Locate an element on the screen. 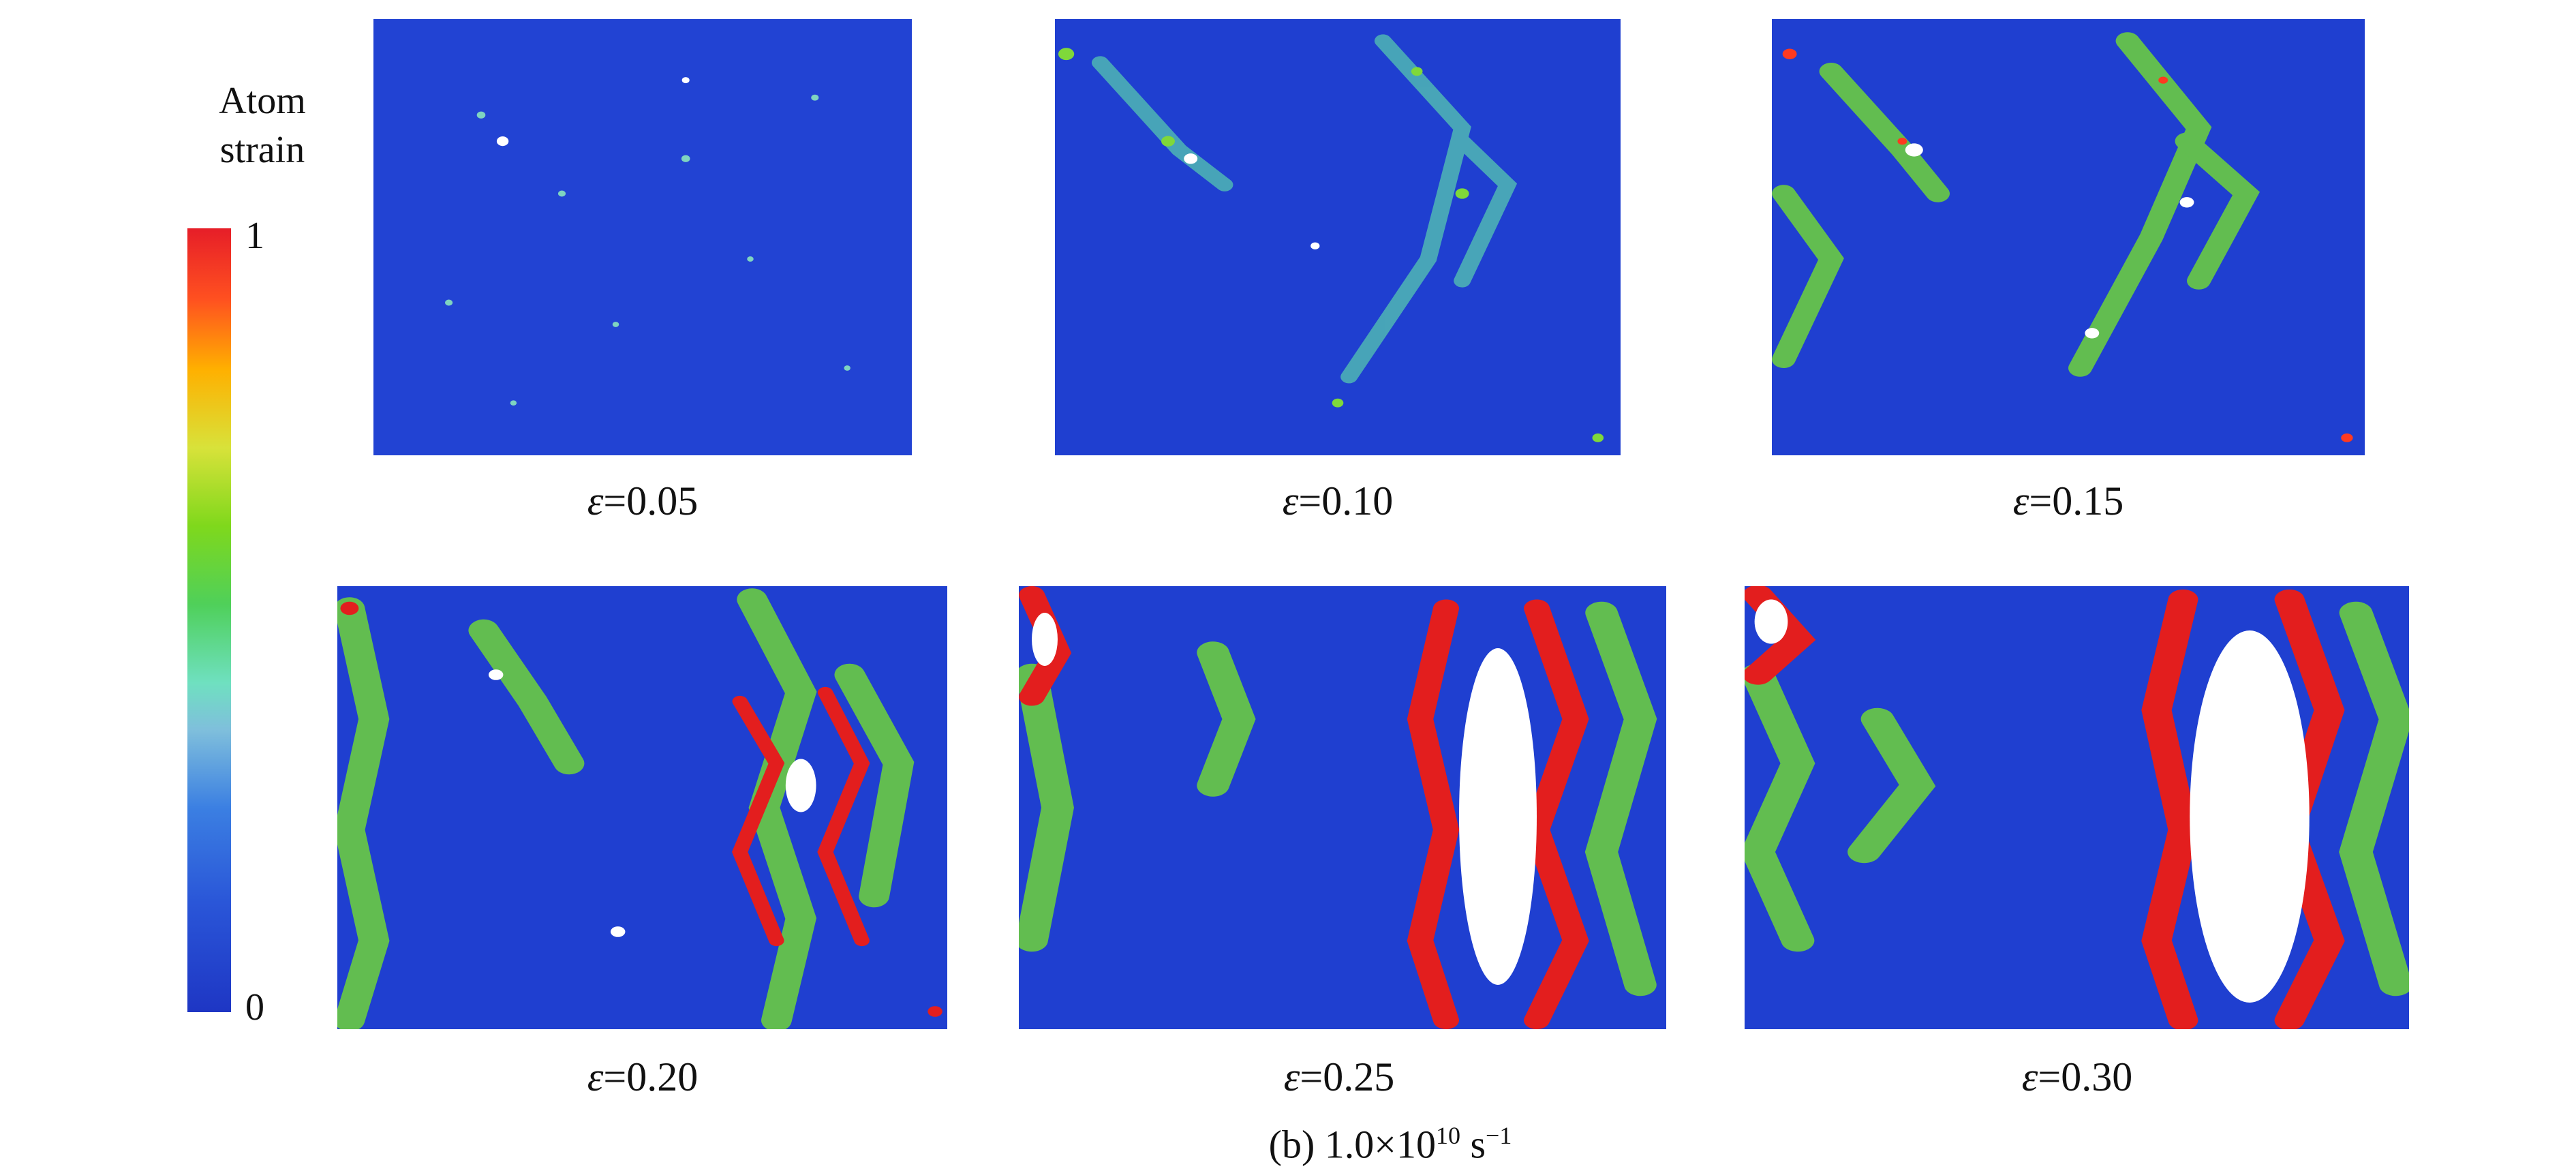 Image resolution: width=2576 pixels, height=1173 pixels. colorbar-title-line2: strain is located at coordinates (262, 150).